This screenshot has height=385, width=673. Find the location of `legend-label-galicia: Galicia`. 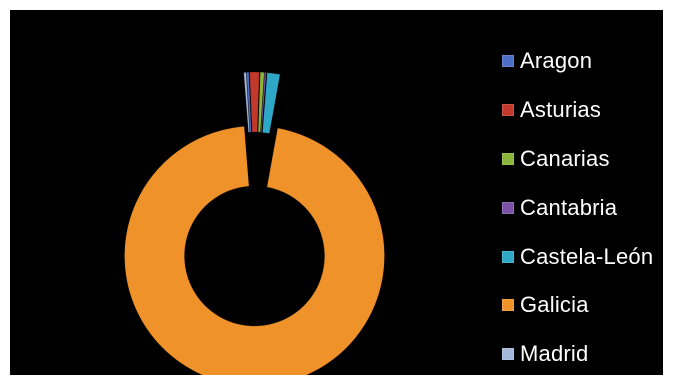

legend-label-galicia: Galicia is located at coordinates (554, 305).